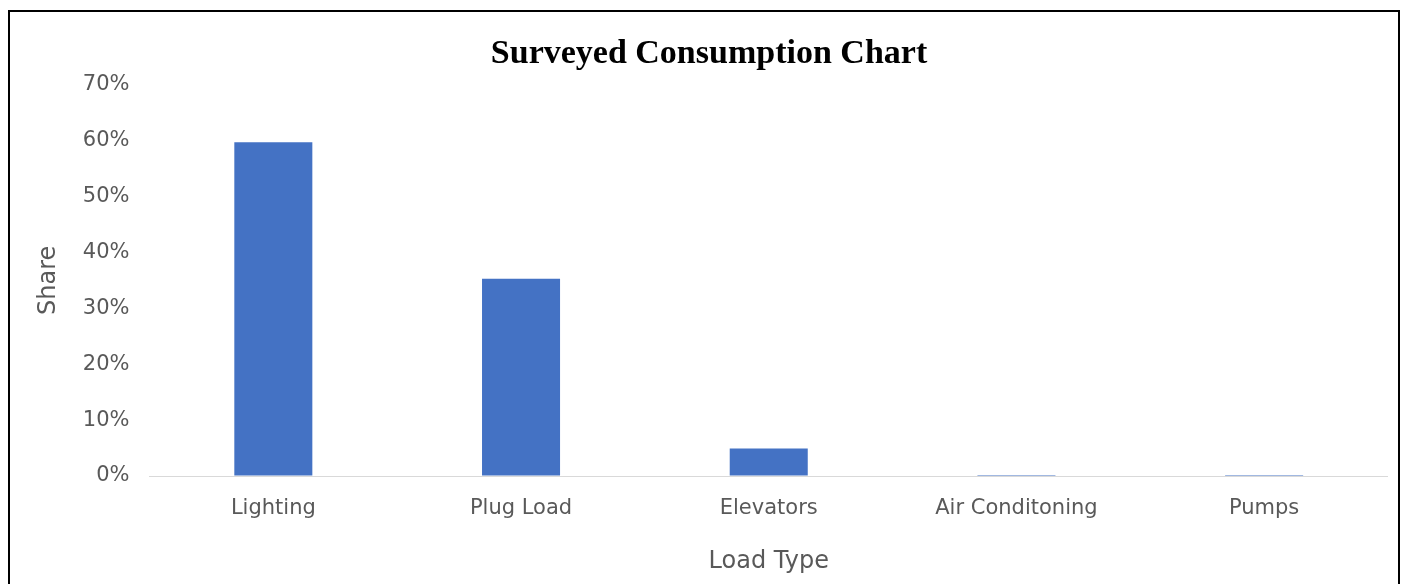 The image size is (1408, 584). What do you see at coordinates (1264, 507) in the screenshot?
I see `x-tick-label: Pumps` at bounding box center [1264, 507].